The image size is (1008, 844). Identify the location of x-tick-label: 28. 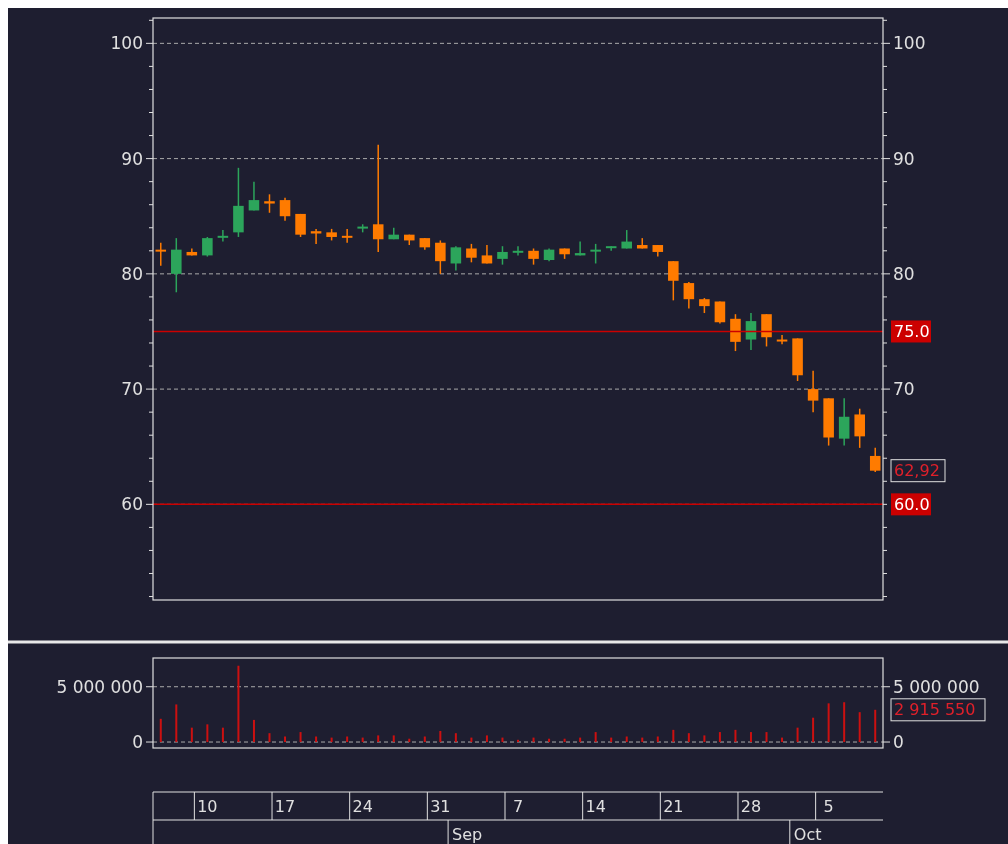
(751, 806).